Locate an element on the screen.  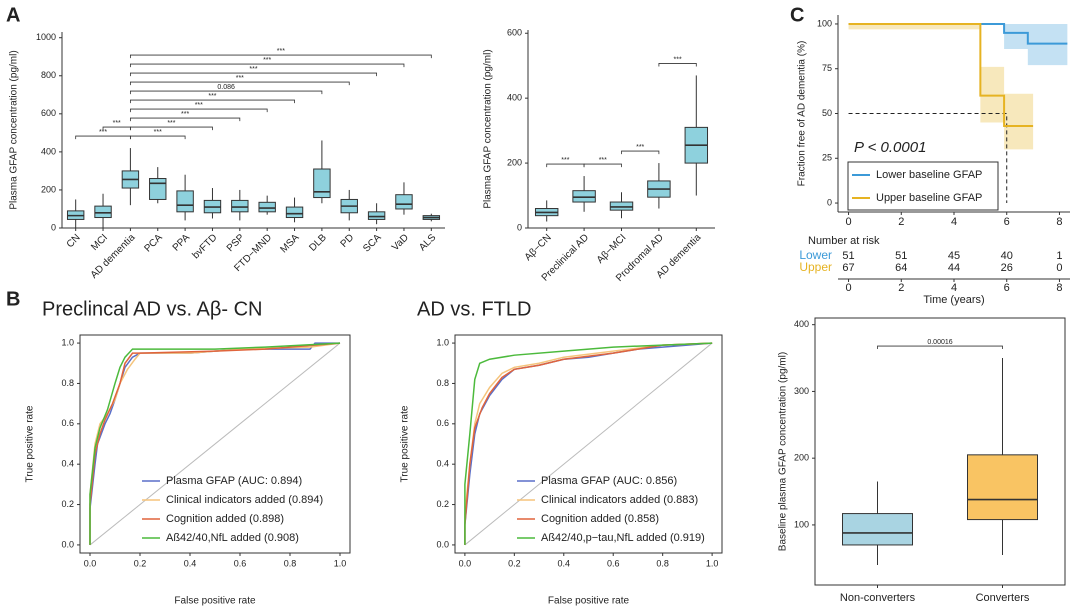
diagonal is located at coordinates (215, 444).